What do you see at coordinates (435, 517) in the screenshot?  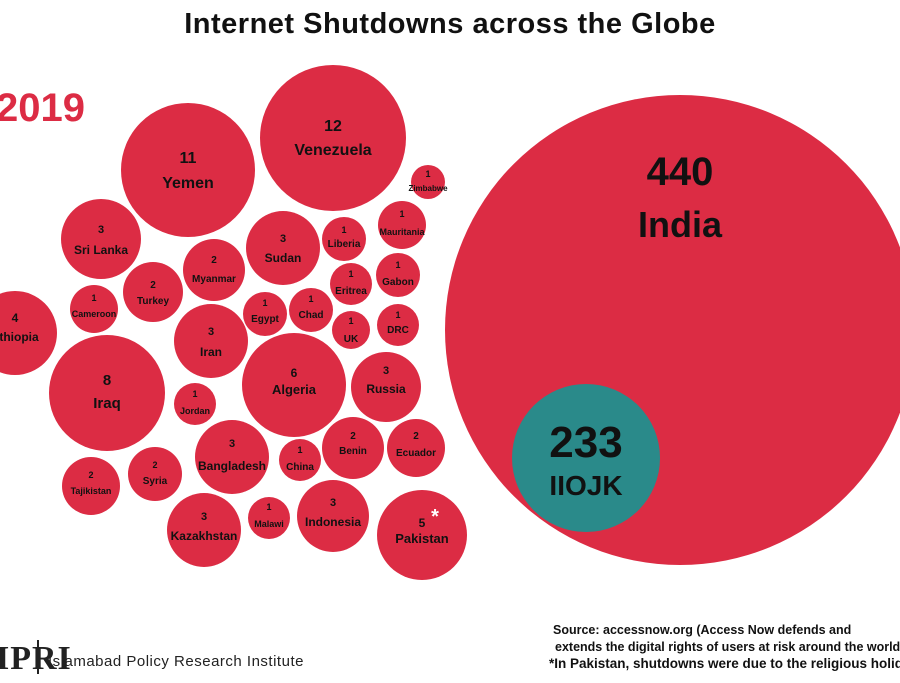 I see `footnote-asterisk: *` at bounding box center [435, 517].